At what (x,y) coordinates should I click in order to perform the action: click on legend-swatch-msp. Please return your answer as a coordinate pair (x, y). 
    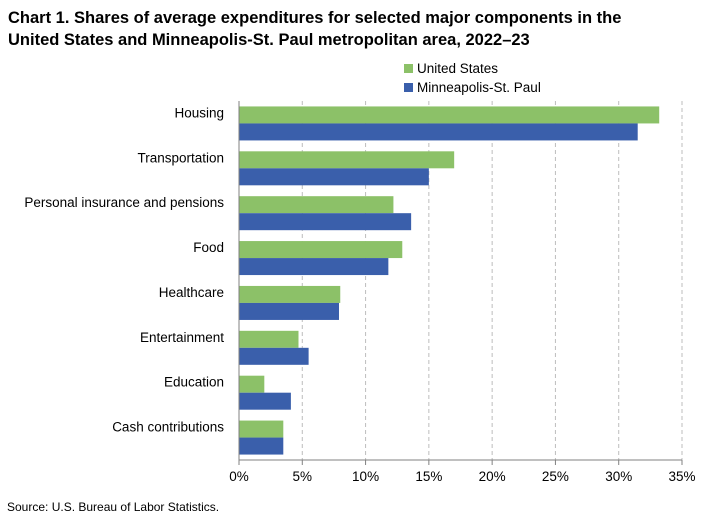
    Looking at the image, I should click on (408, 87).